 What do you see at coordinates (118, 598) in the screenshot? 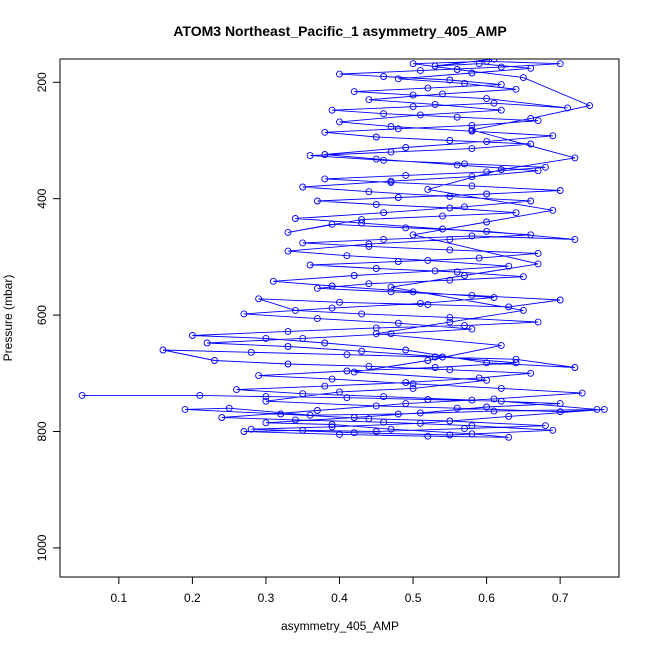
I see `x-tick-label: 0.1` at bounding box center [118, 598].